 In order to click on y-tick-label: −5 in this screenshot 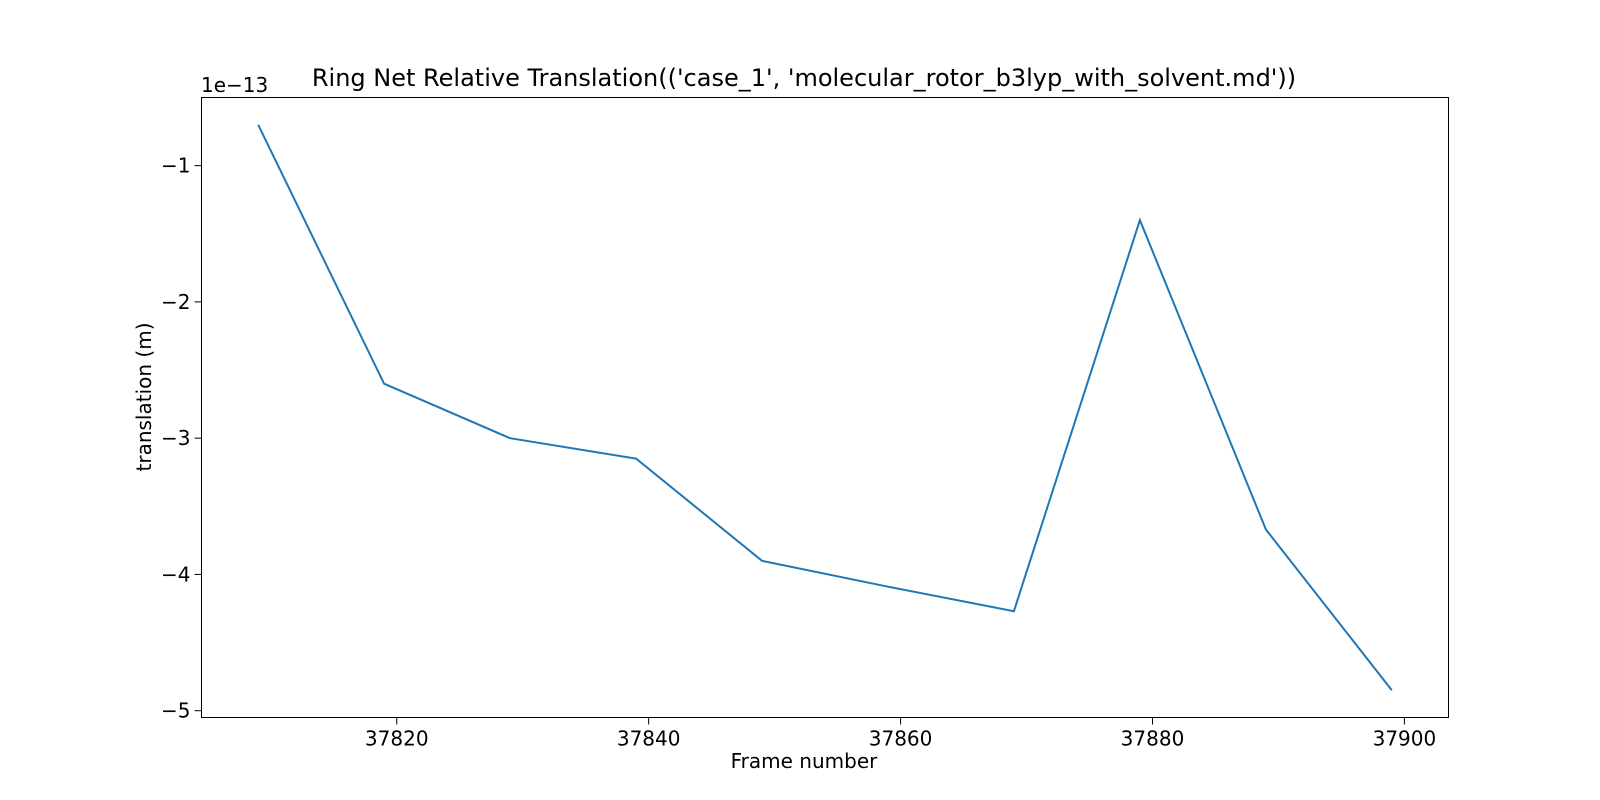, I will do `click(175, 711)`.